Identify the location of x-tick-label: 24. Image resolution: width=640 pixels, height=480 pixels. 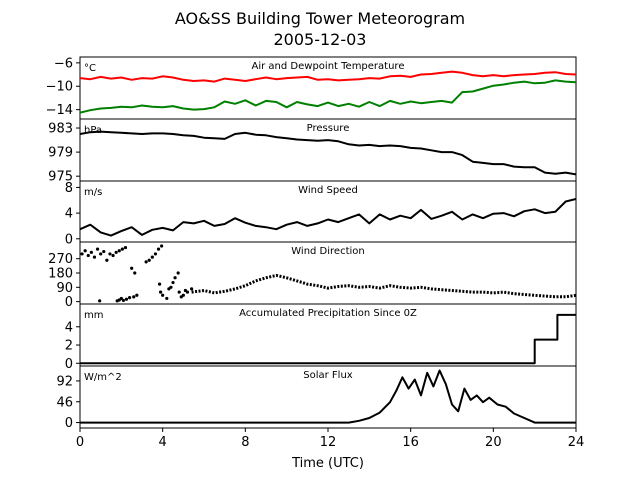
(576, 442).